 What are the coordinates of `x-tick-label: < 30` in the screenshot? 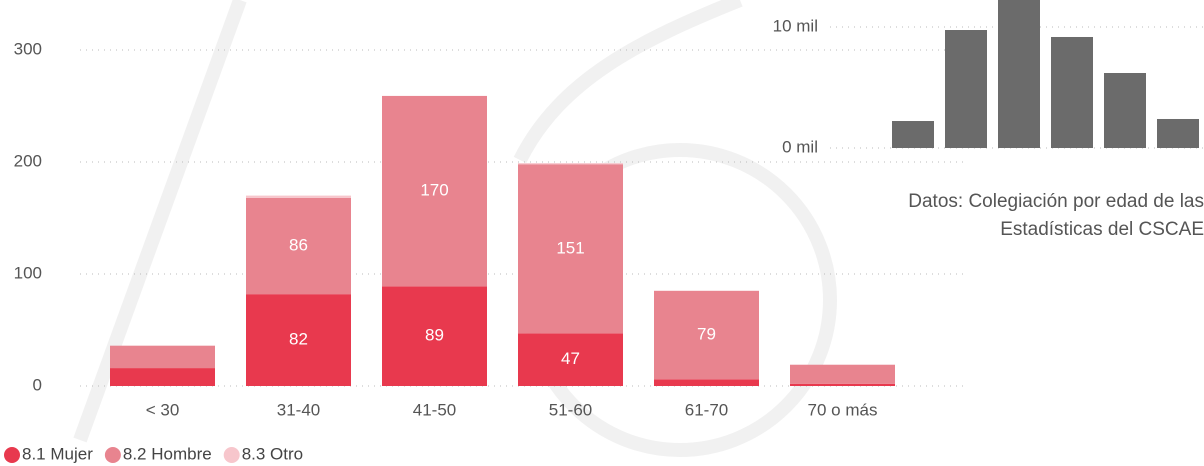 It's located at (163, 409).